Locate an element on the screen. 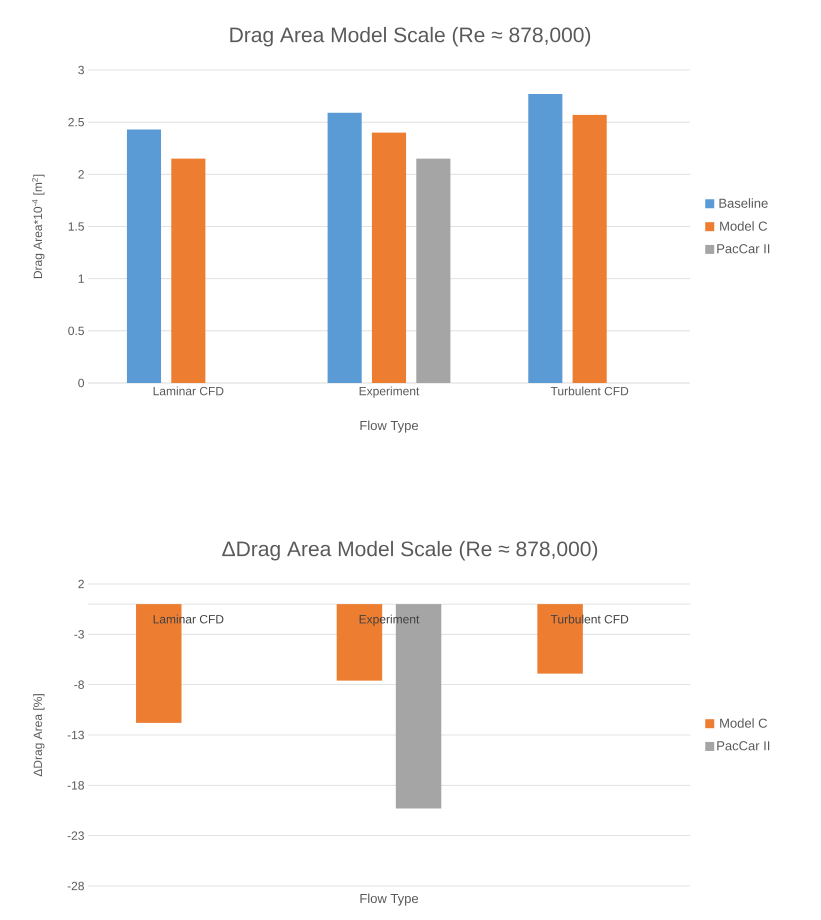 Image resolution: width=821 pixels, height=920 pixels. y-tick-label: 0.5 is located at coordinates (76, 331).